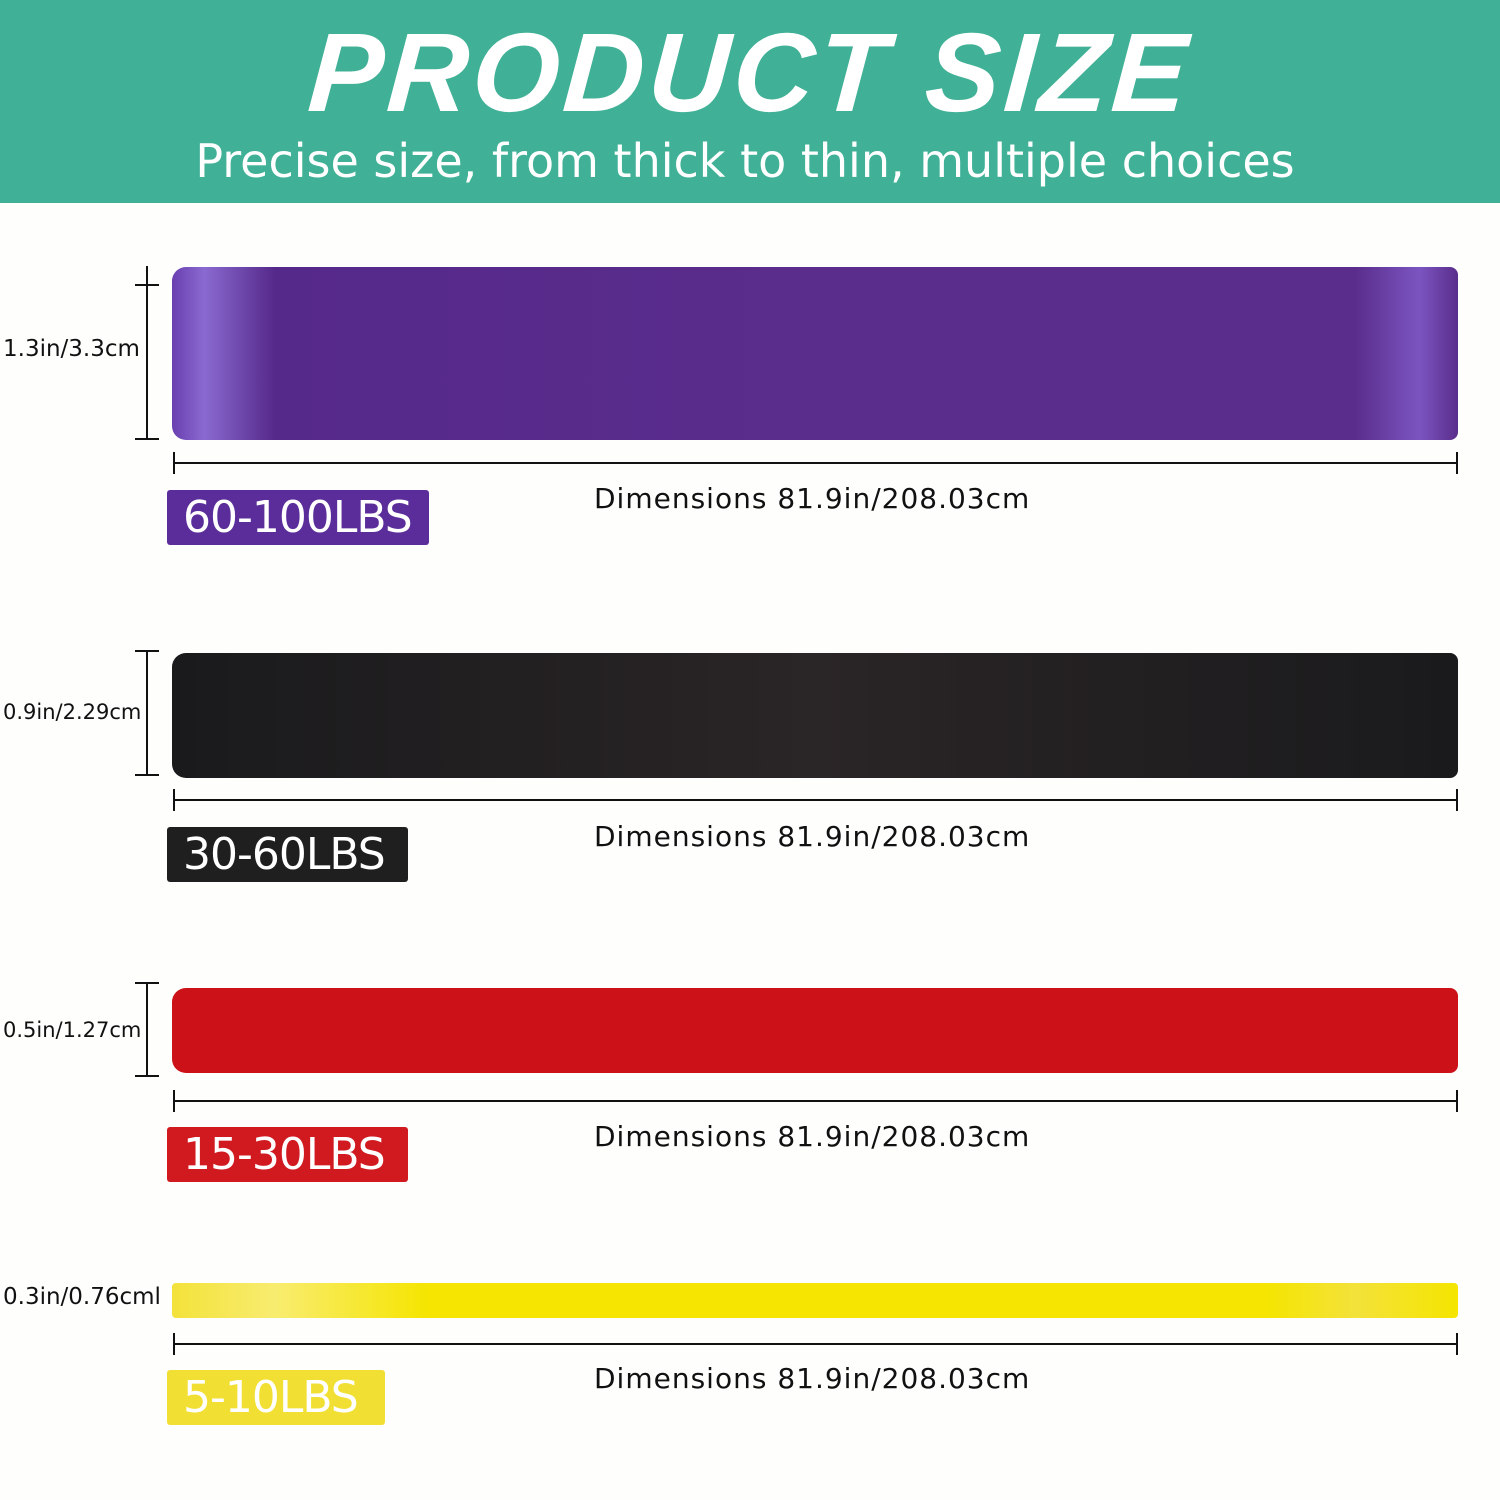  I want to click on band-red, so click(815, 1030).